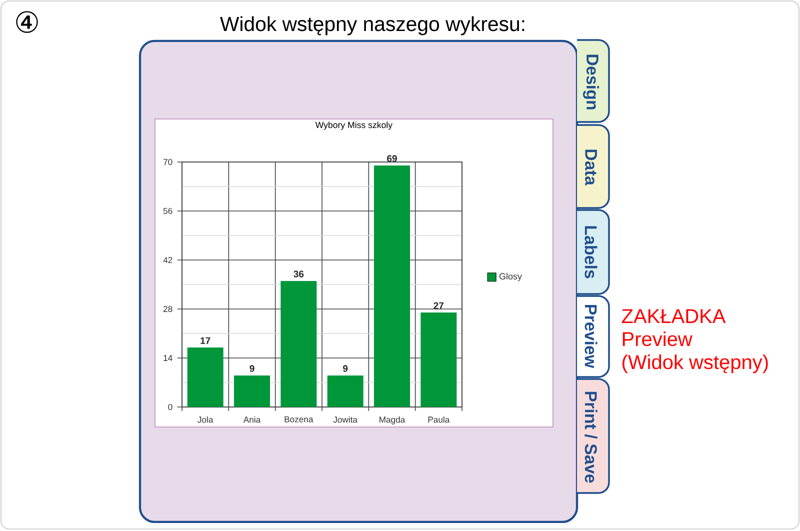 The width and height of the screenshot is (800, 531). What do you see at coordinates (345, 419) in the screenshot?
I see `x-tick-label: Jowita` at bounding box center [345, 419].